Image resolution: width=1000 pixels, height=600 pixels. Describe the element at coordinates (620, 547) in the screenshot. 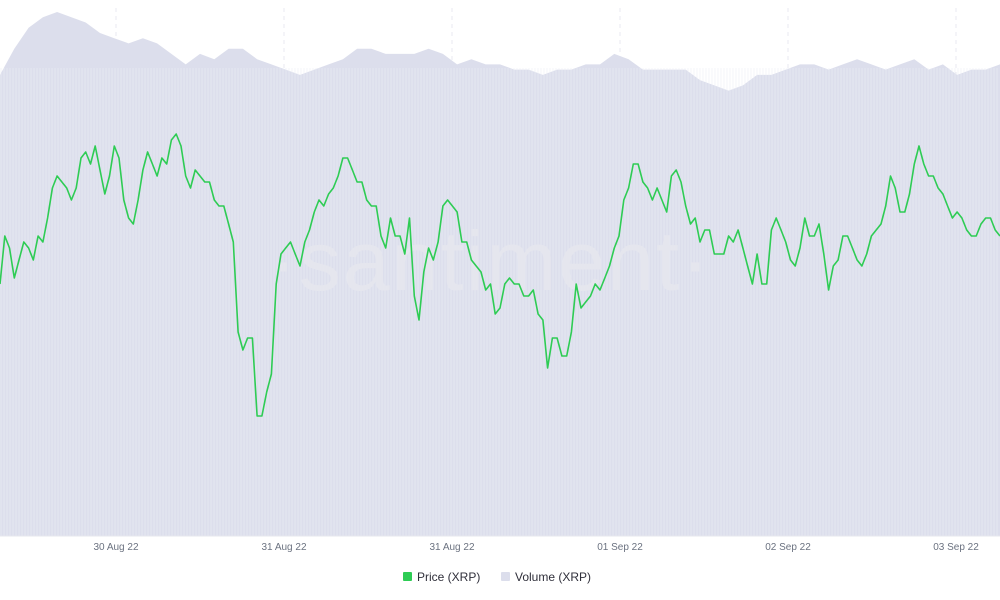

I see `x-tick-label: 01 Sep 22` at that location.